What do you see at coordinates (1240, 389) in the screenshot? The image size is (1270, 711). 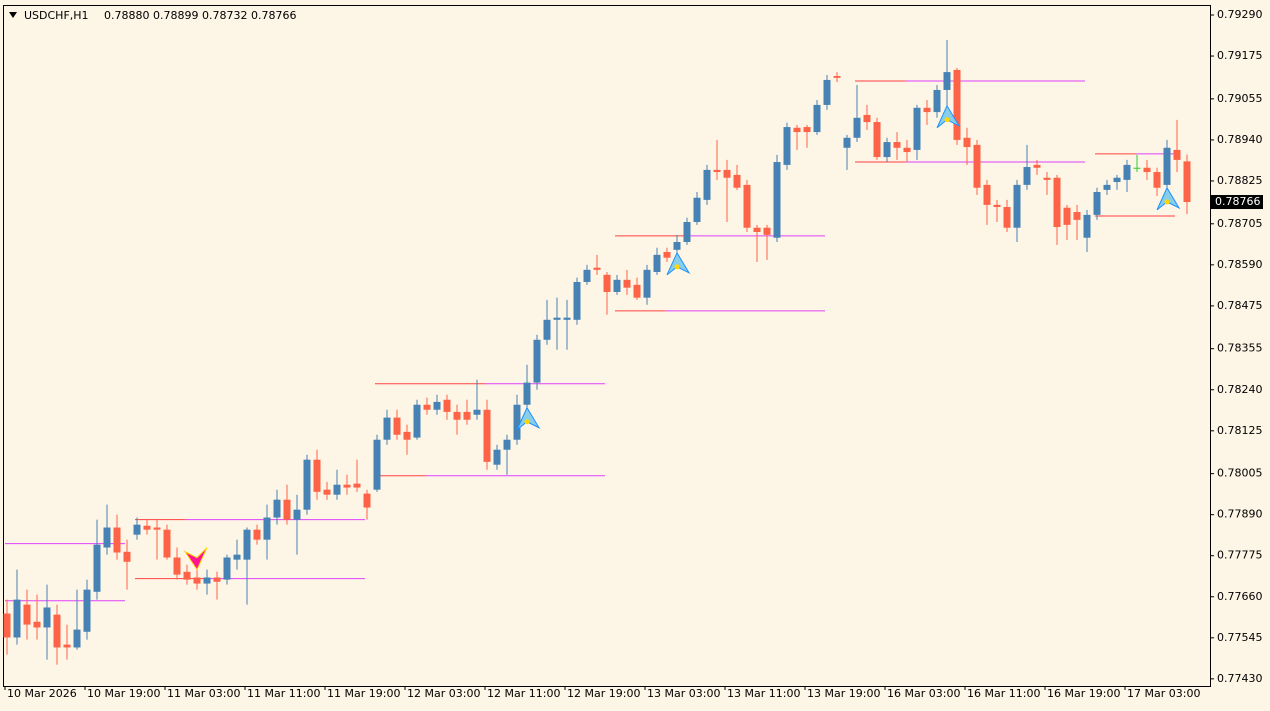 I see `y-tick-label: 0.78240` at bounding box center [1240, 389].